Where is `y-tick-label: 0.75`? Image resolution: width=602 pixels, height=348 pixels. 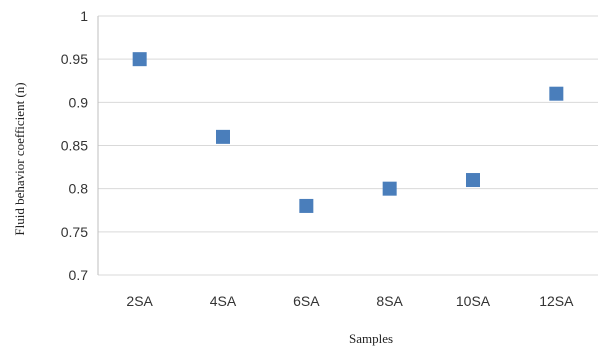
y-tick-label: 0.75 is located at coordinates (74, 232).